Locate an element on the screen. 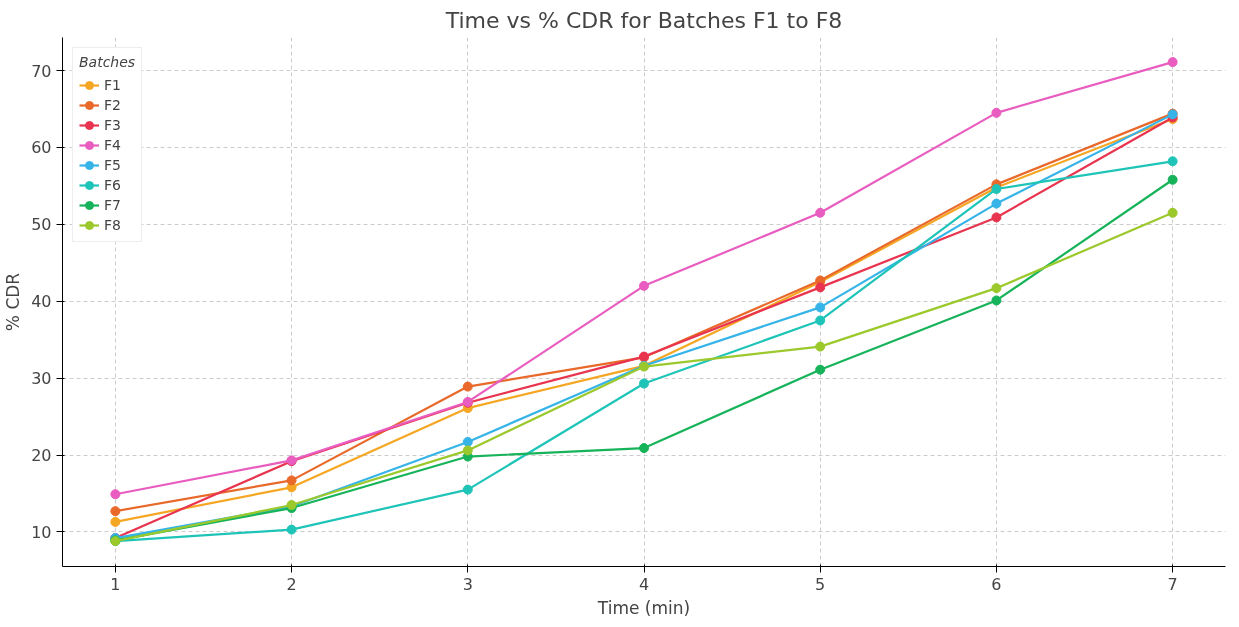 Image resolution: width=1239 pixels, height=627 pixels. y-axis-title: % CDR is located at coordinates (13, 302).